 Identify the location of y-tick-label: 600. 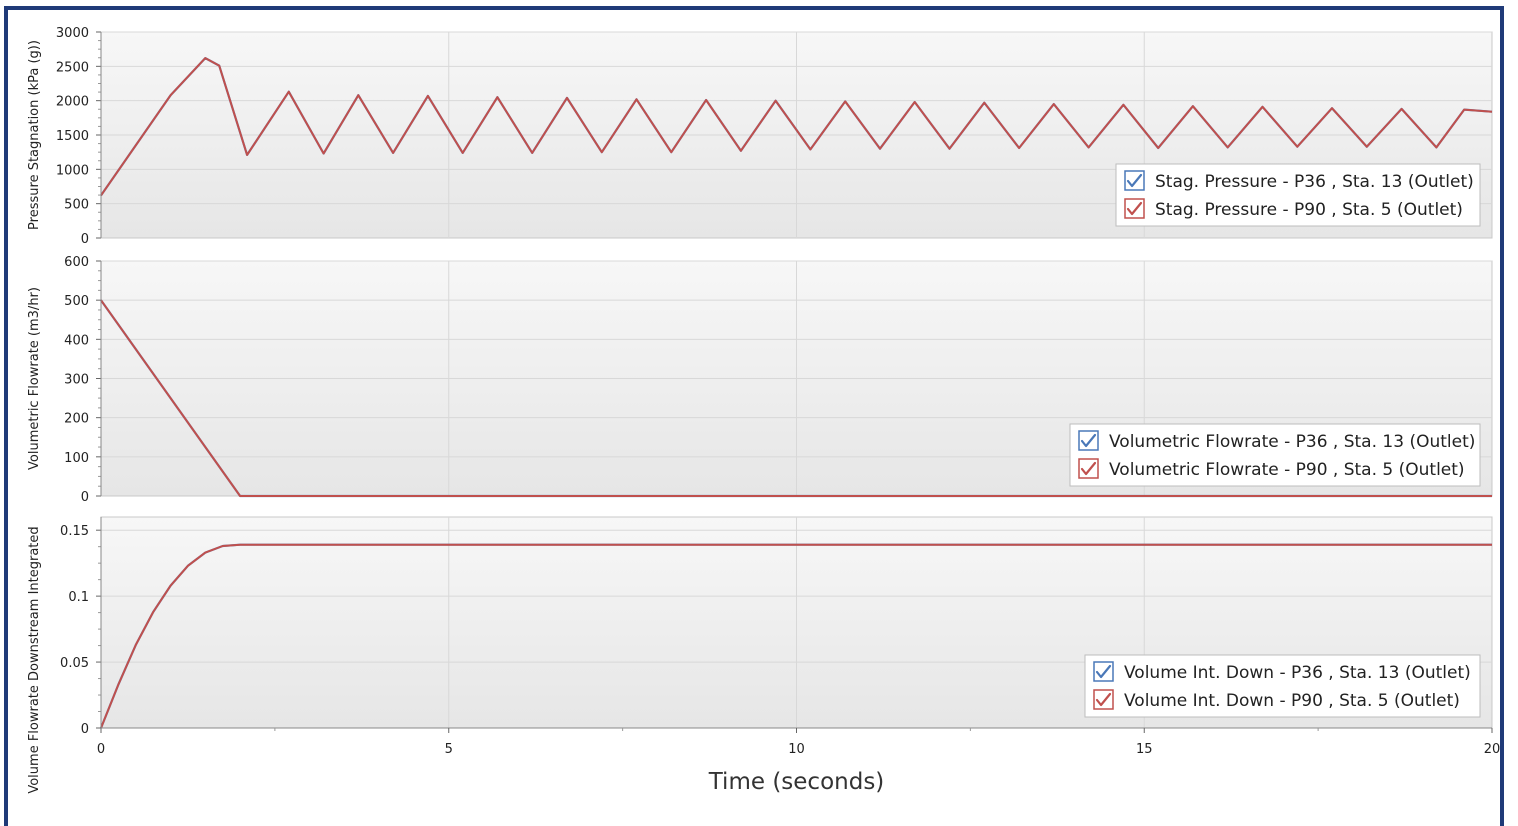
(76, 262).